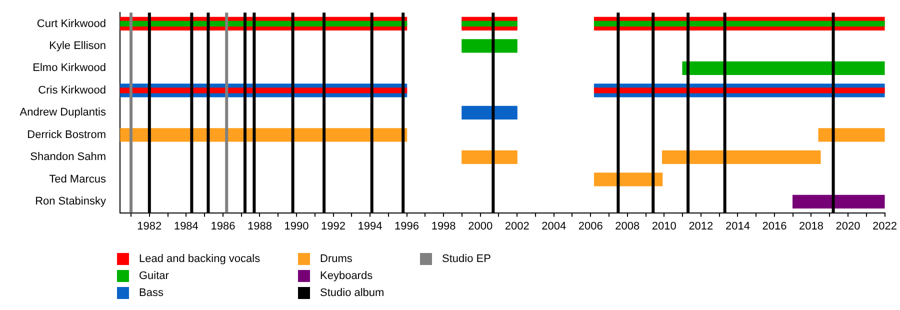 Image resolution: width=900 pixels, height=310 pixels. Describe the element at coordinates (63, 112) in the screenshot. I see `y-tick-label: Andrew Duplantis` at that location.